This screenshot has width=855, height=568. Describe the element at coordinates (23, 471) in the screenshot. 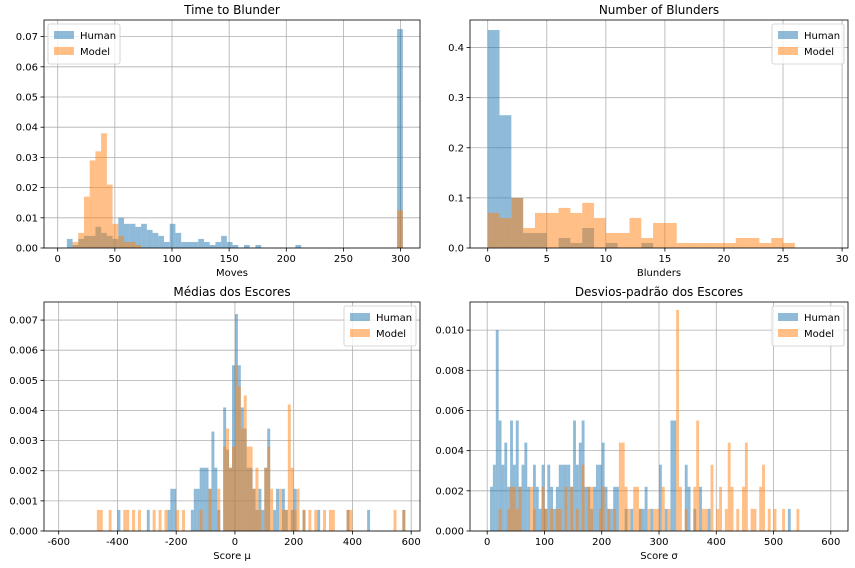

I see `y-tick-label: 0.002` at that location.